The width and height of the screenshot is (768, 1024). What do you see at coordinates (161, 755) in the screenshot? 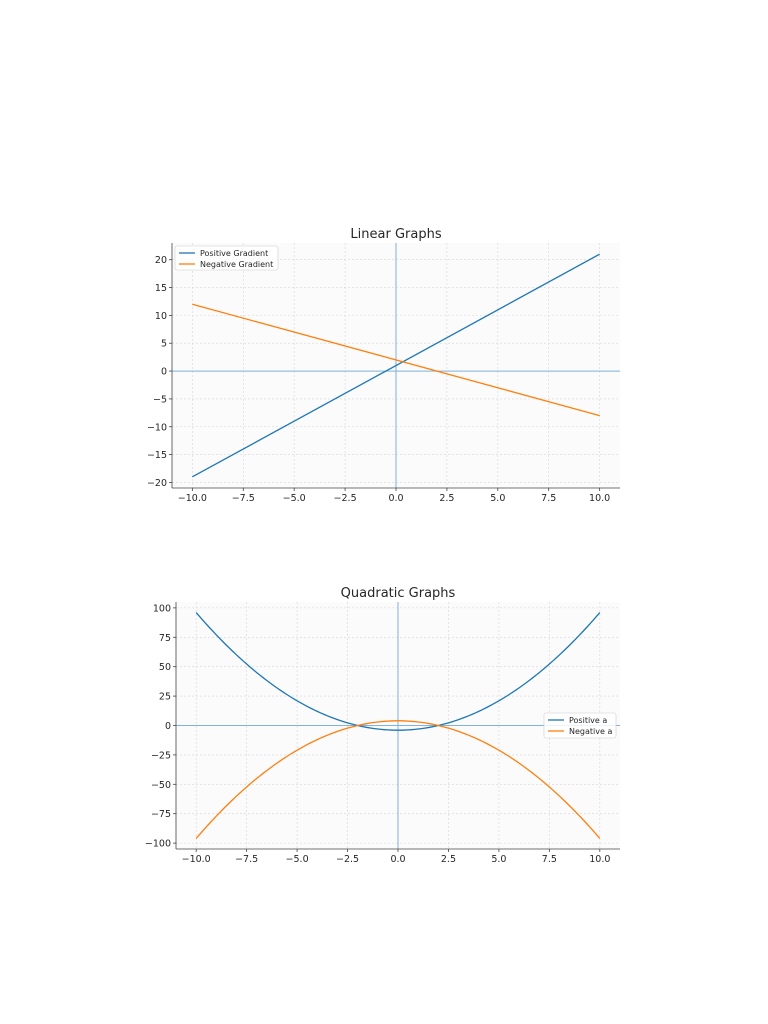
I see `y-tick-label: −25` at bounding box center [161, 755].